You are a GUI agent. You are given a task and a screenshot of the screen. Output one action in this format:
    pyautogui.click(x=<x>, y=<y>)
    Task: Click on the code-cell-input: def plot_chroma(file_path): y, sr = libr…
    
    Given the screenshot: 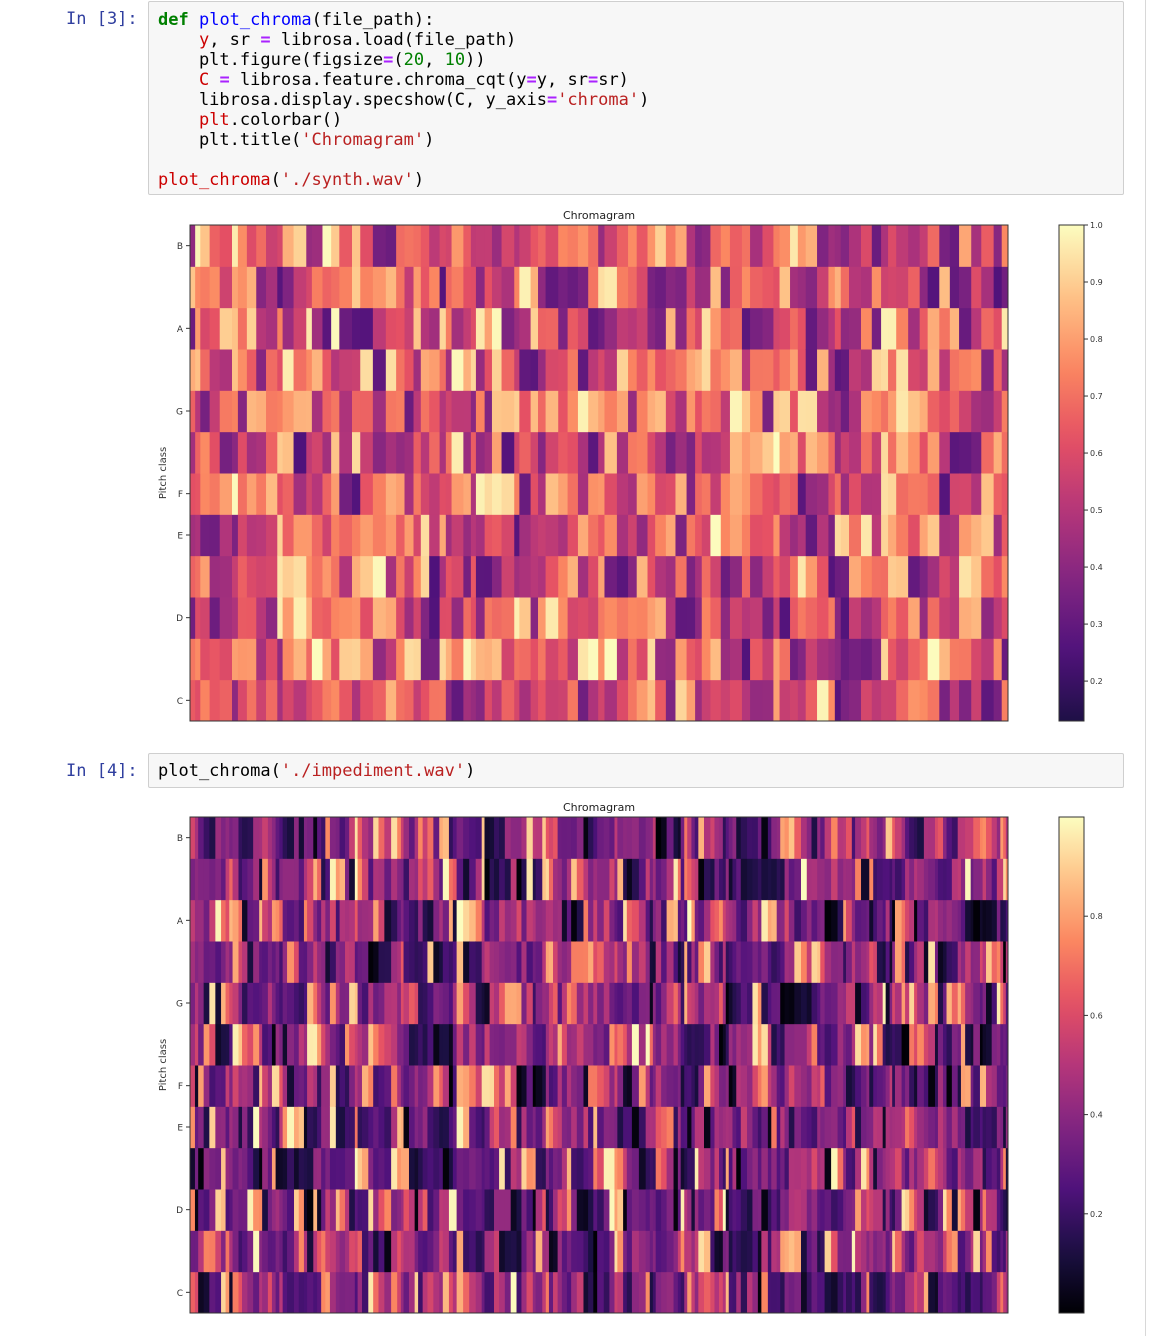 What is the action you would take?
    pyautogui.click(x=636, y=98)
    